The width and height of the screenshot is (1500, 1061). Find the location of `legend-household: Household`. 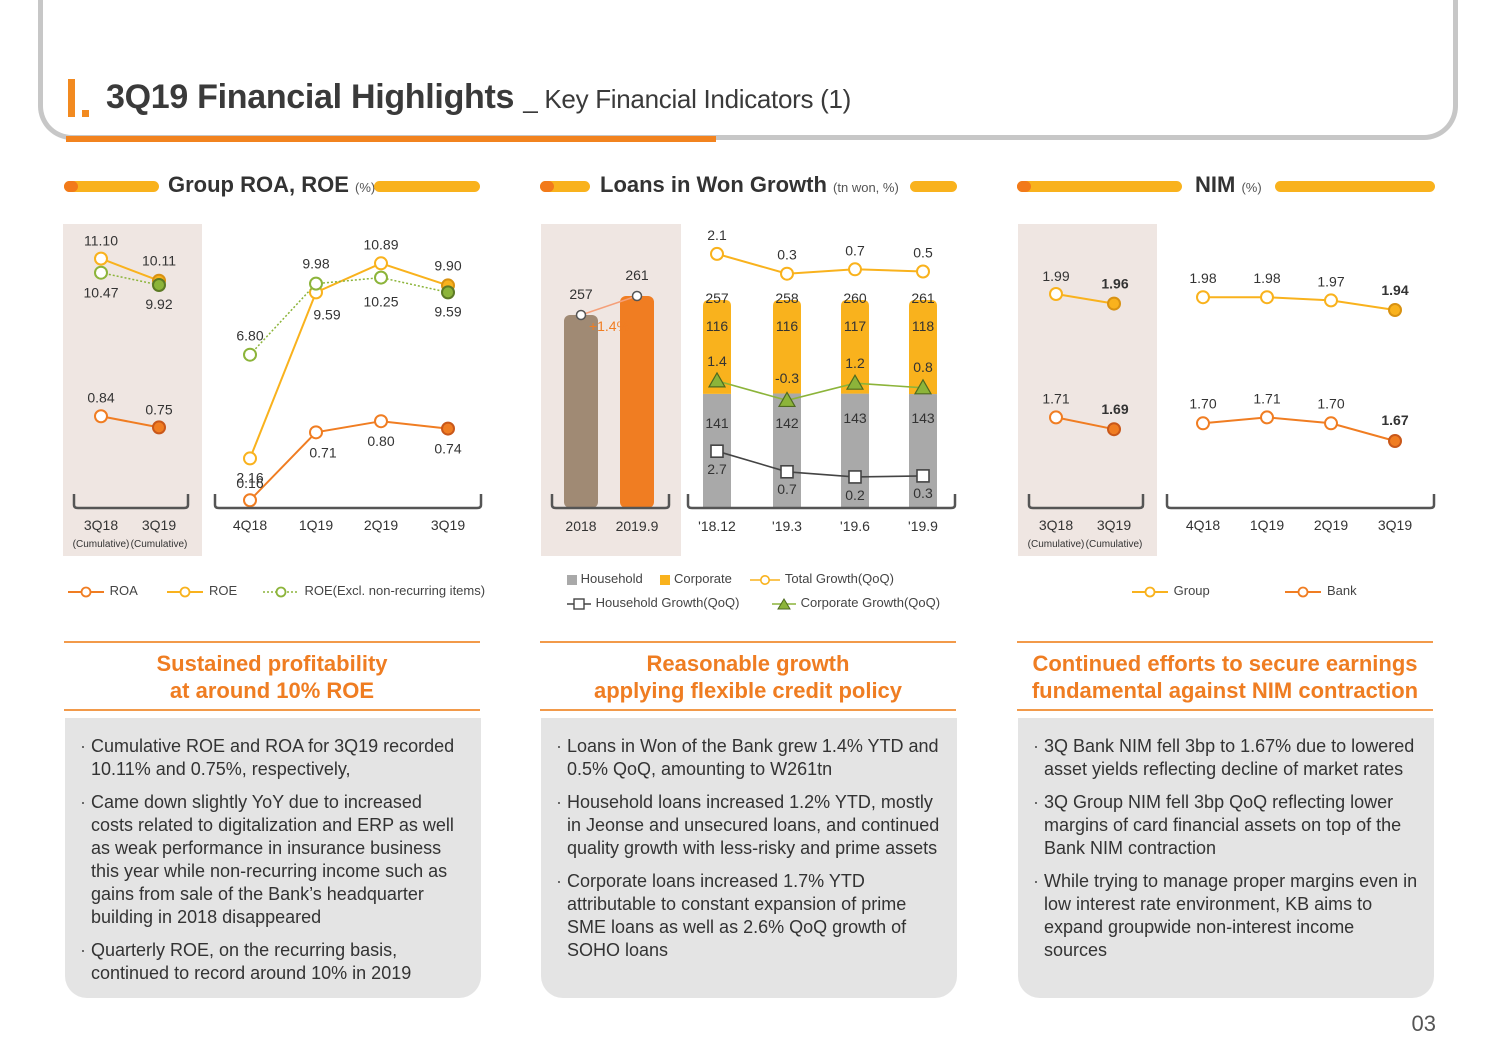

legend-household: Household is located at coordinates (605, 578).